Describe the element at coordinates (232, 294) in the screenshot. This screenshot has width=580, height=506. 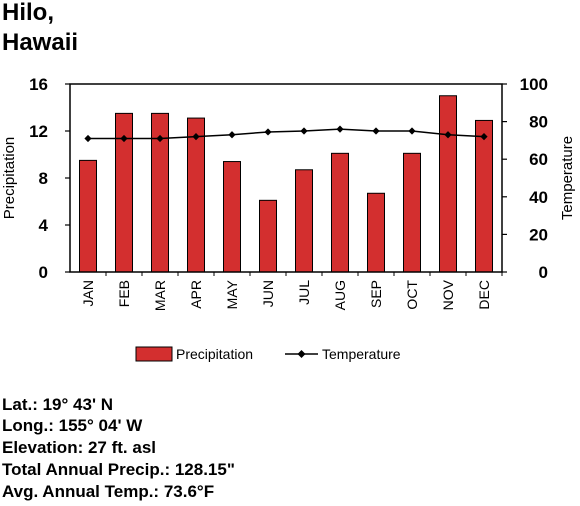
I see `x-tick-label-may: MAY` at that location.